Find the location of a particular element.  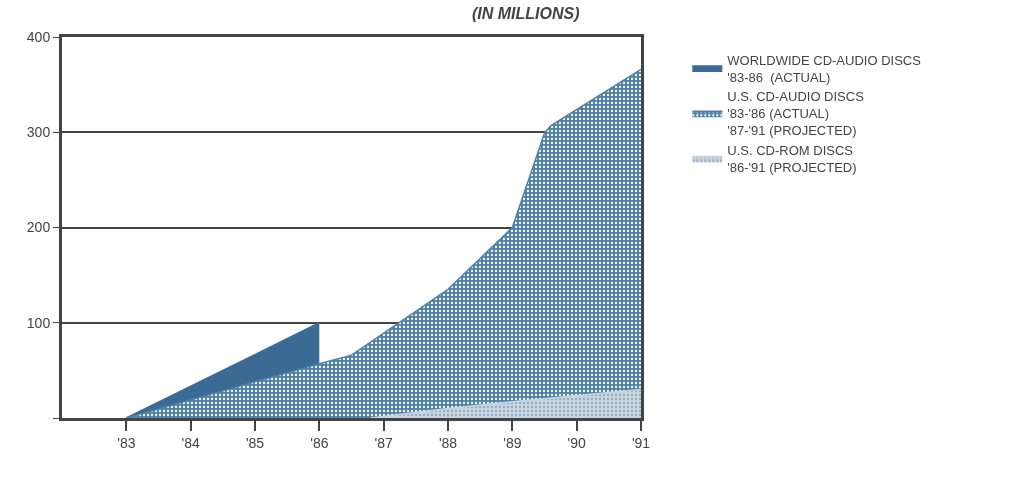

x-tick-label: '90 is located at coordinates (576, 442).